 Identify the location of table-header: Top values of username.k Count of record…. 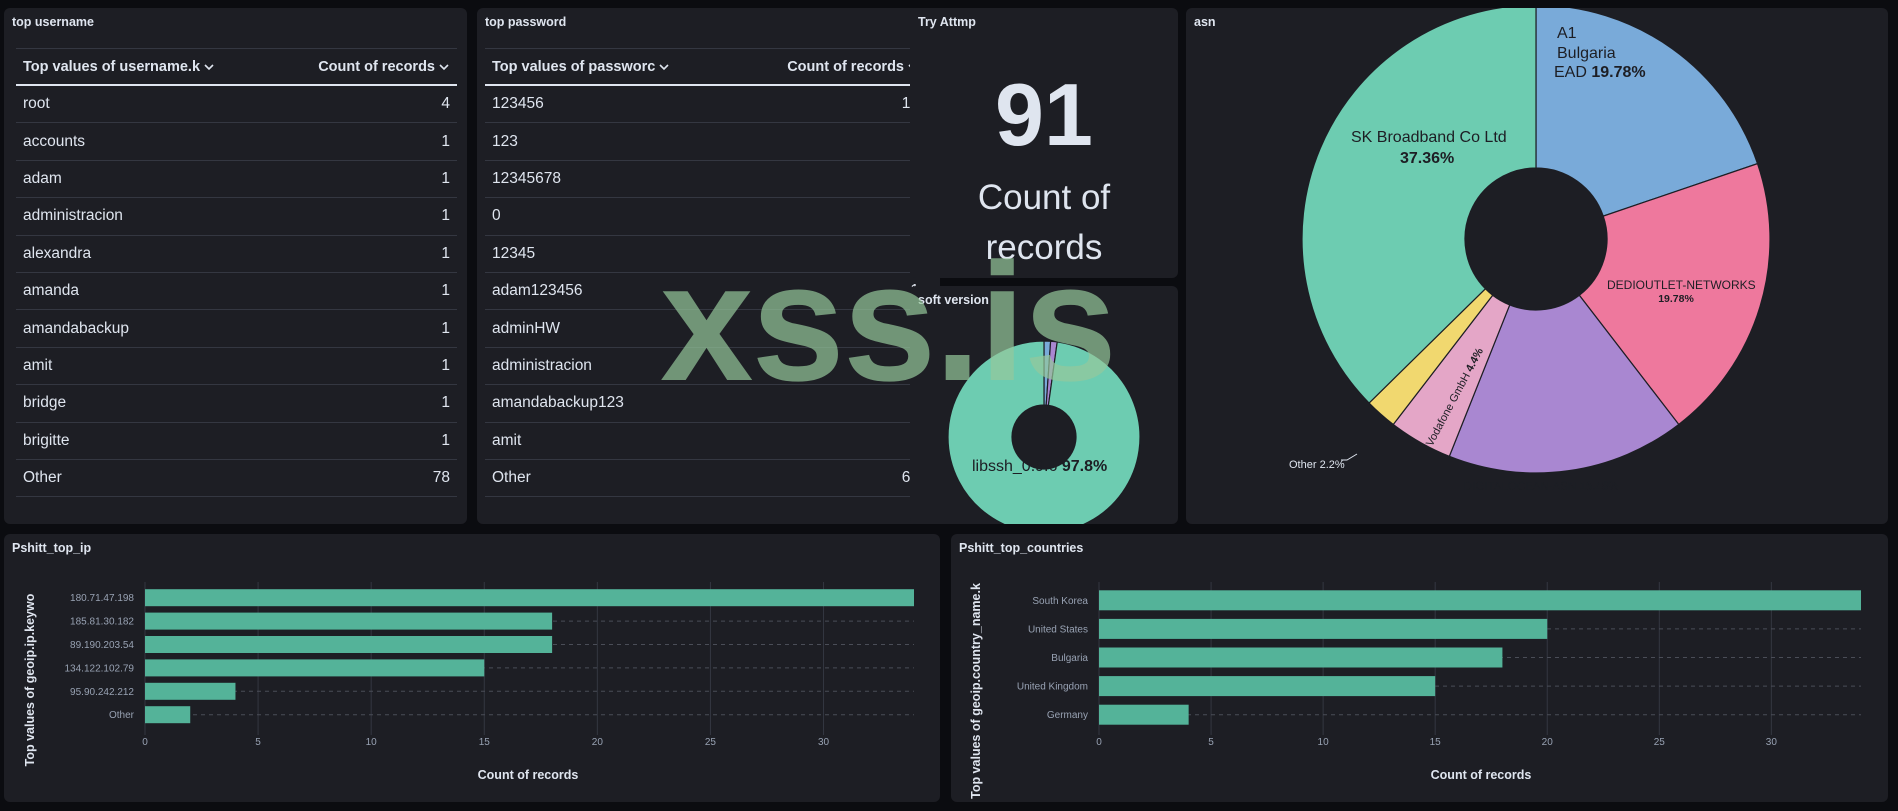
(236, 67).